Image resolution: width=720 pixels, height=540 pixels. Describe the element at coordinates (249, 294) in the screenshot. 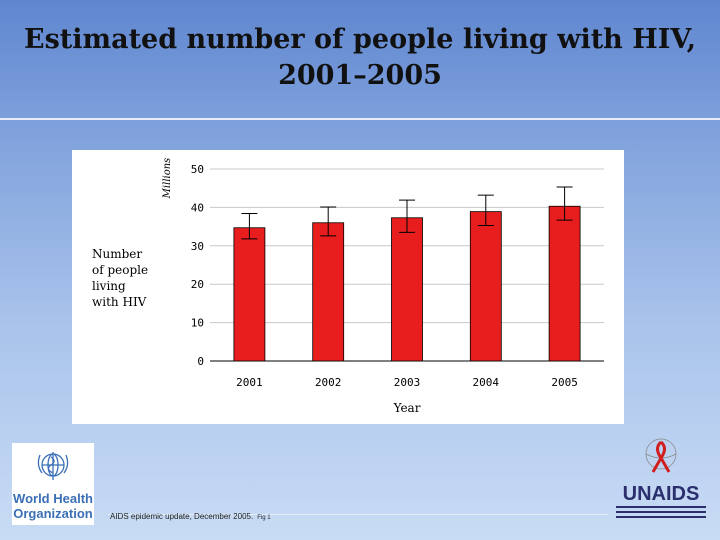

I see `bar-2001` at that location.